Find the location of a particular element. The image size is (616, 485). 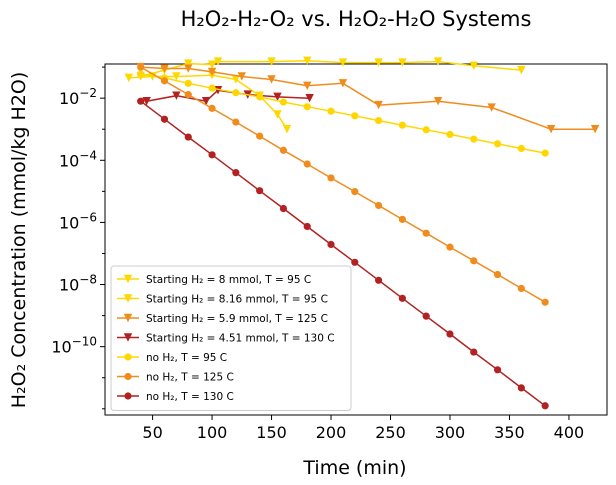

x-tick-label: 150 is located at coordinates (271, 432).